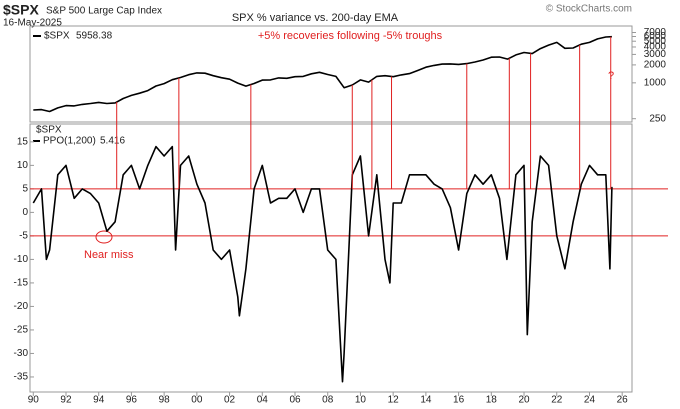  Describe the element at coordinates (655, 54) in the screenshot. I see `y-tick-label: 3000` at that location.